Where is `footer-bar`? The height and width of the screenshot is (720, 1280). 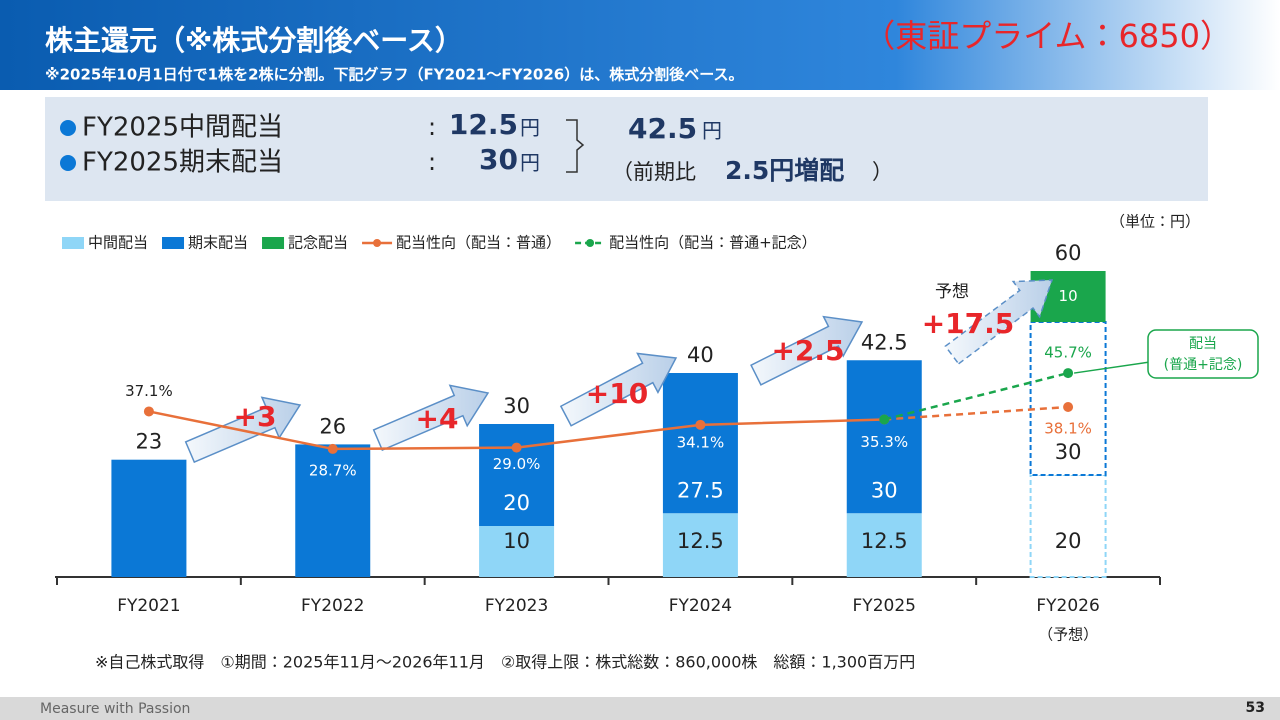 footer-bar is located at coordinates (640, 708).